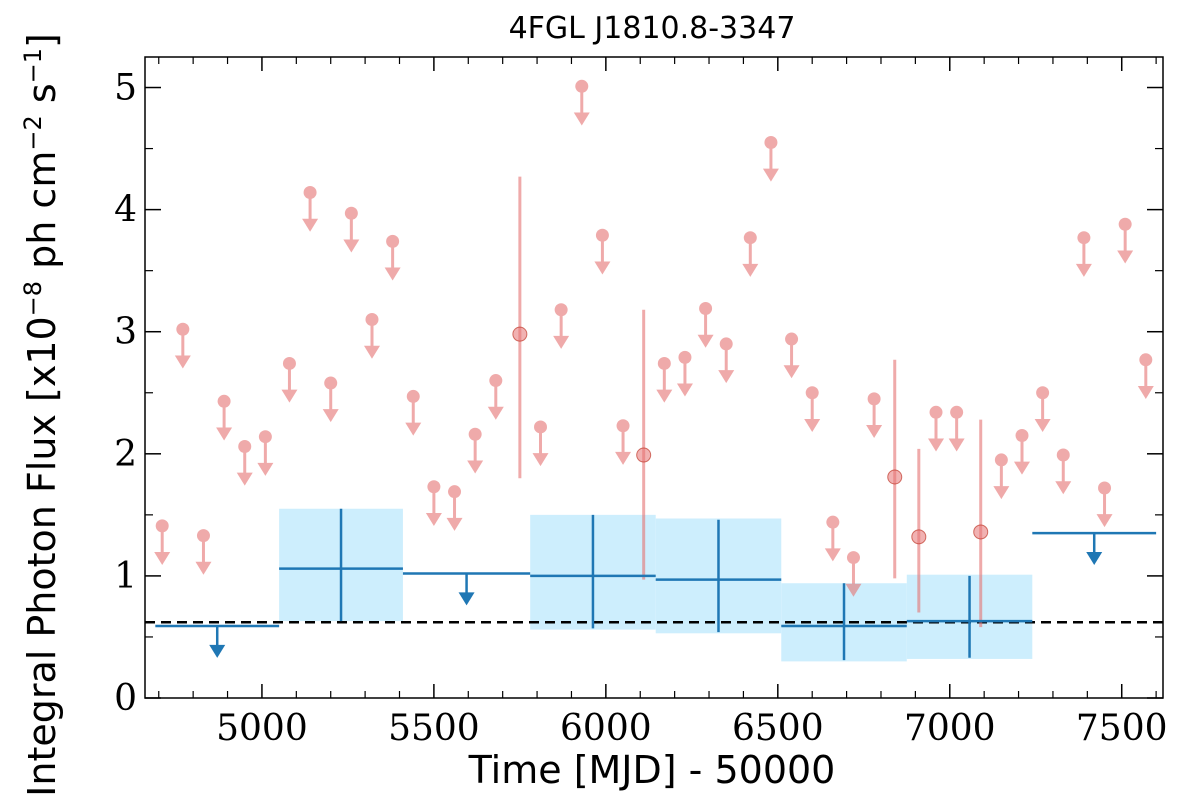  I want to click on y-axis-label-exp3: −1, so click(33, 65).